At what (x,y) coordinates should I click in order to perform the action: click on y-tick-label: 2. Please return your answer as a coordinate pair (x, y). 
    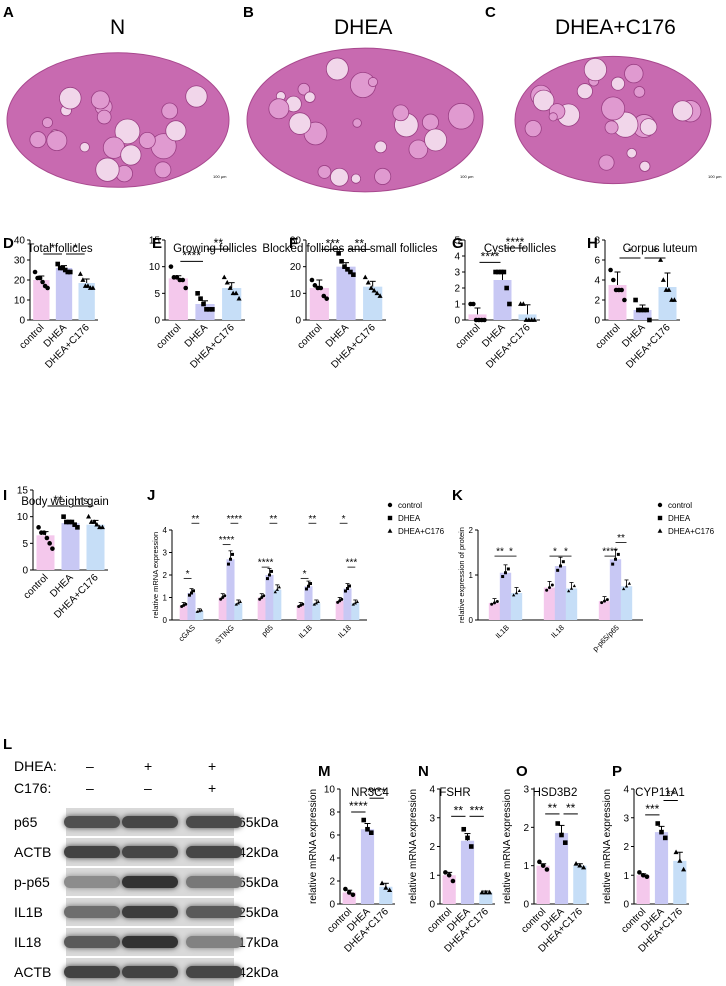
    Looking at the image, I should click on (597, 301).